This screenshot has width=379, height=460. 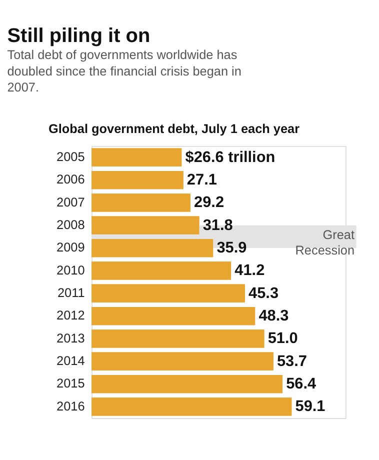 What do you see at coordinates (291, 361) in the screenshot?
I see `data-label: 53.7` at bounding box center [291, 361].